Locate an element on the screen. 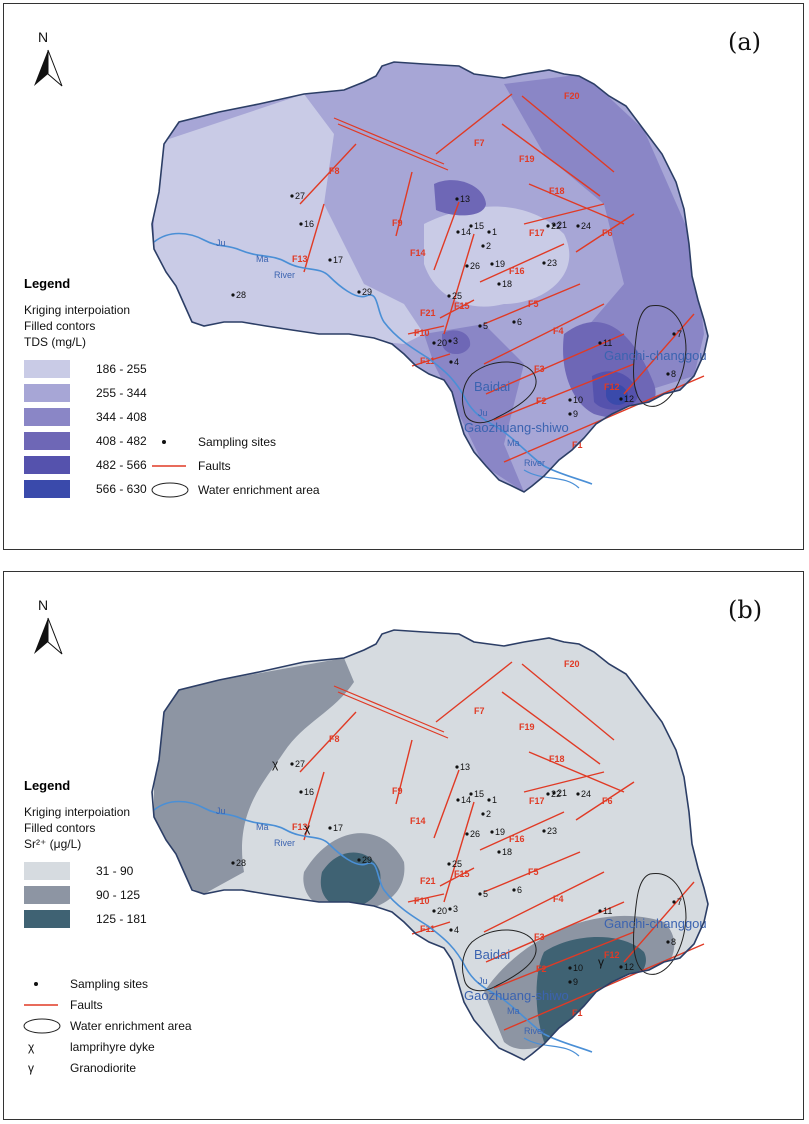 The image size is (809, 1124). river-label-ma: Ma is located at coordinates (262, 259).